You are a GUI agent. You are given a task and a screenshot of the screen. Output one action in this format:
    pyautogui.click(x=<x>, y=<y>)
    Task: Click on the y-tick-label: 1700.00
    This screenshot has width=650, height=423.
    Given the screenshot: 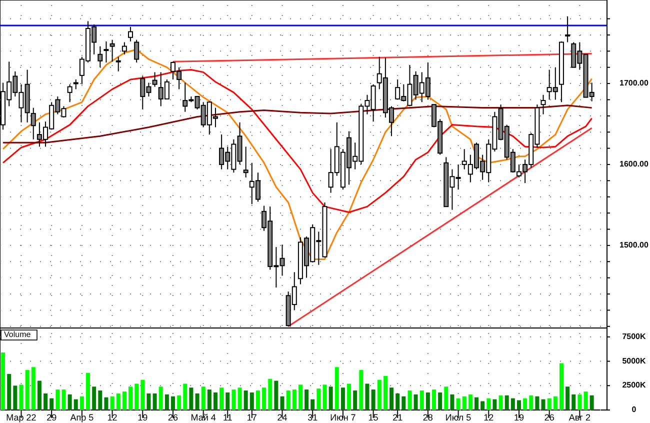 What is the action you would take?
    pyautogui.click(x=635, y=83)
    